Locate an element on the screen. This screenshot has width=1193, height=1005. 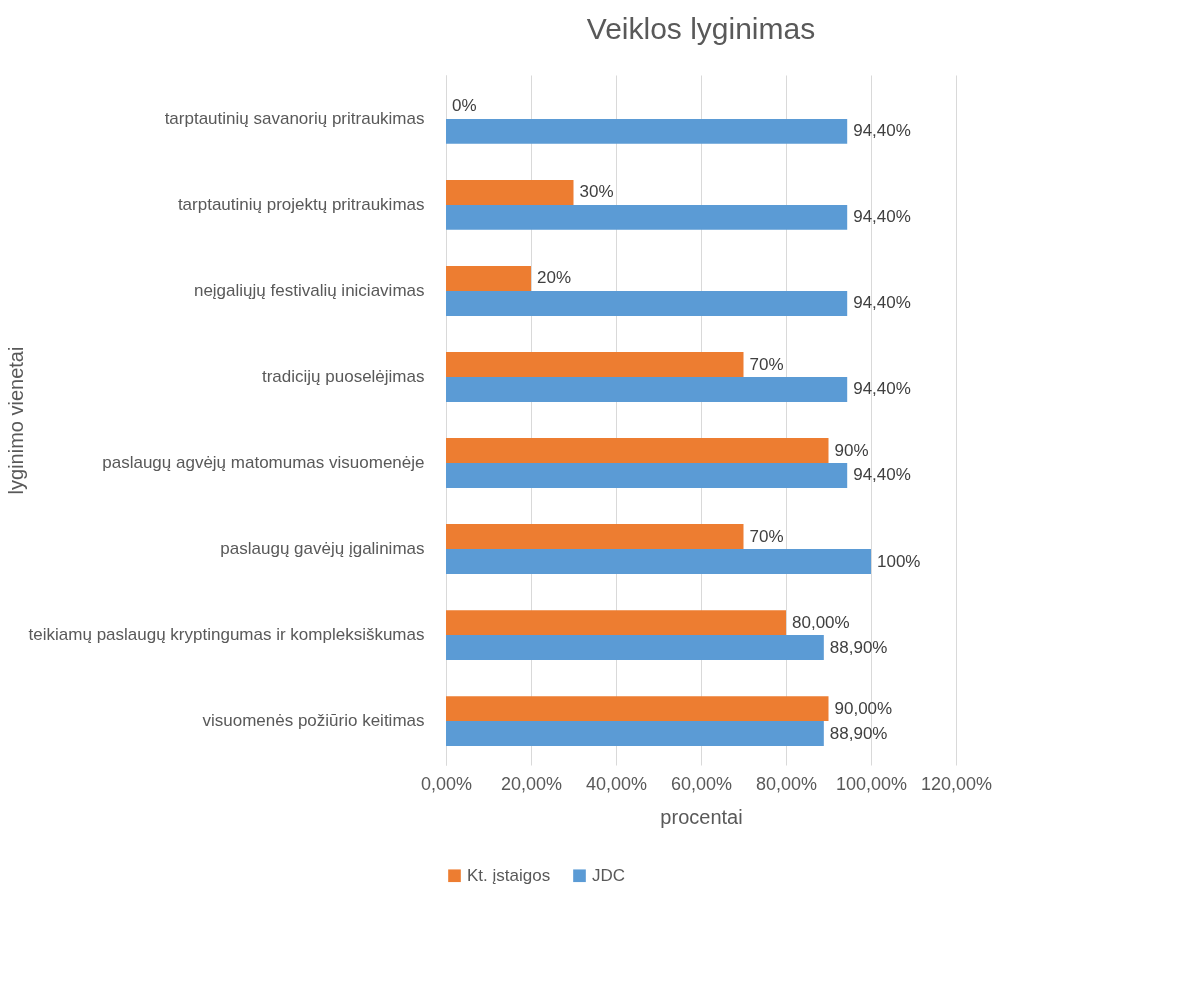
data-label: 90% is located at coordinates (851, 450).